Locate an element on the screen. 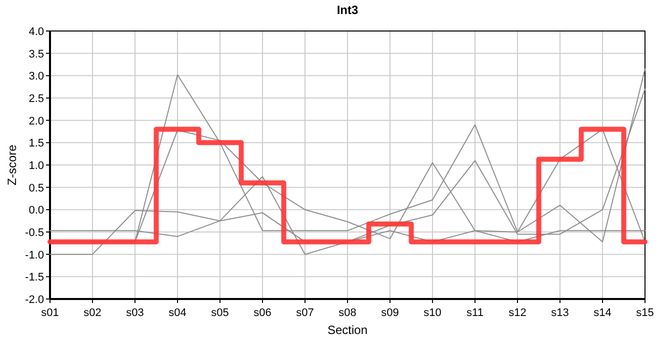 This screenshot has height=360, width=660. y-tick-label: 0.5 is located at coordinates (36, 188).